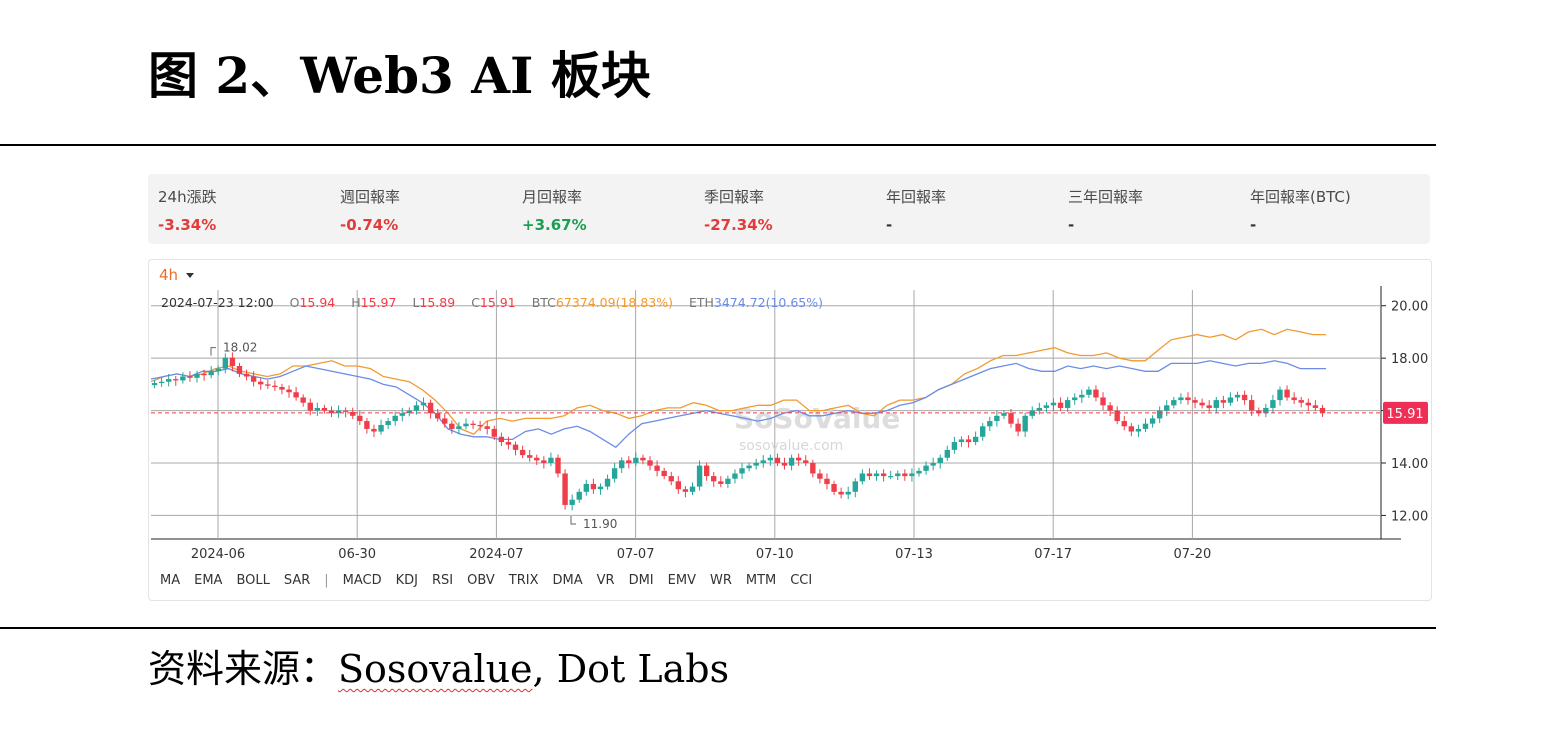 This screenshot has height=740, width=1542. Describe the element at coordinates (362, 580) in the screenshot. I see `indicator-macd: MACD` at that location.